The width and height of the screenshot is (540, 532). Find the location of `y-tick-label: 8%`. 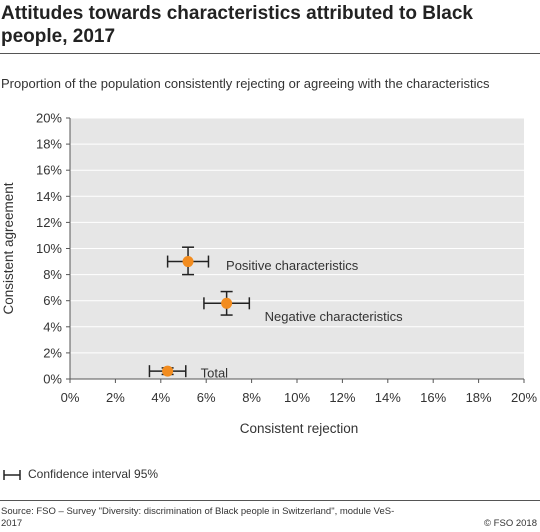

y-tick-label: 8% is located at coordinates (52, 274).